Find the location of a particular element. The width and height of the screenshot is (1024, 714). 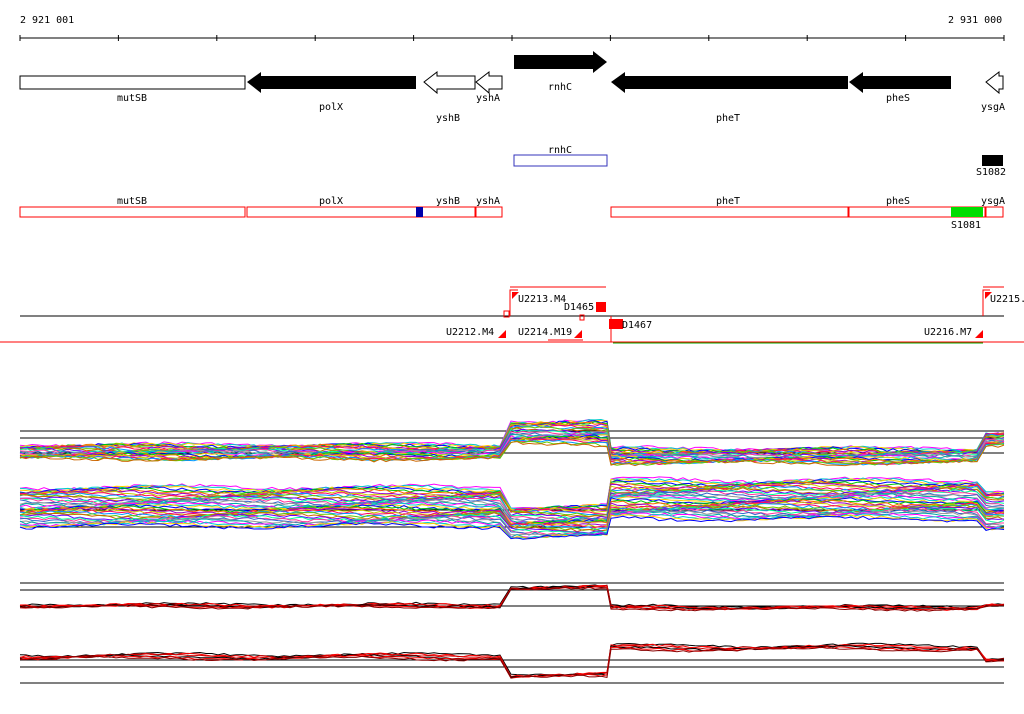

feature-s1082-label: S1082 is located at coordinates (991, 172).